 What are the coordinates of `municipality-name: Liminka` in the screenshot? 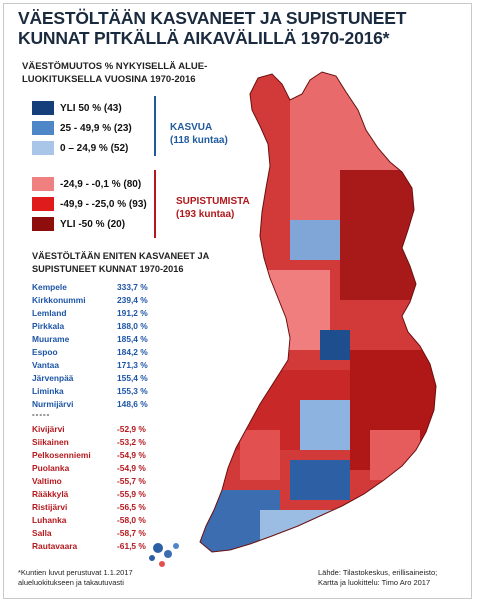 It's located at (48, 391).